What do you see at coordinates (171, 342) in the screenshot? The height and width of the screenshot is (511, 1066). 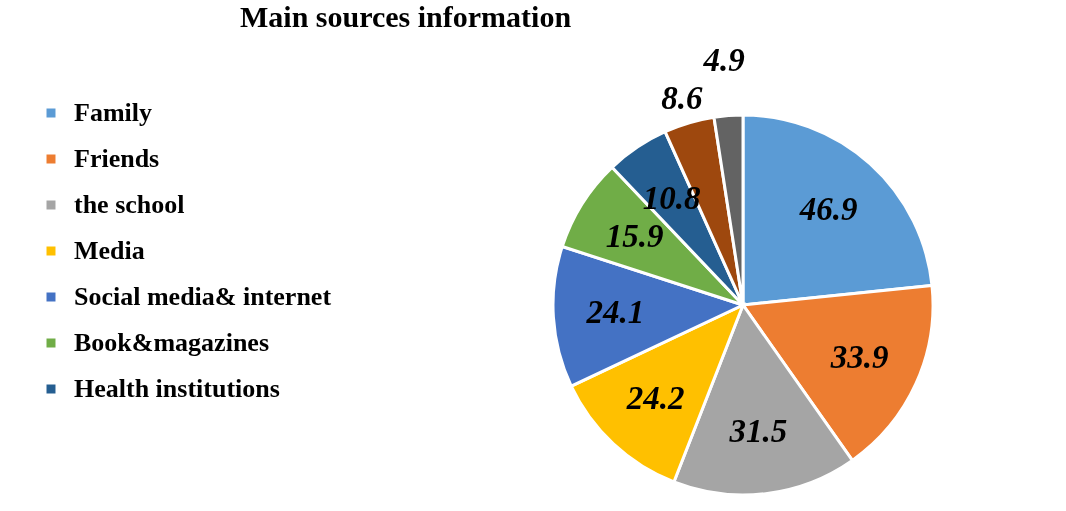 I see `legend-label: Book&magazines` at bounding box center [171, 342].